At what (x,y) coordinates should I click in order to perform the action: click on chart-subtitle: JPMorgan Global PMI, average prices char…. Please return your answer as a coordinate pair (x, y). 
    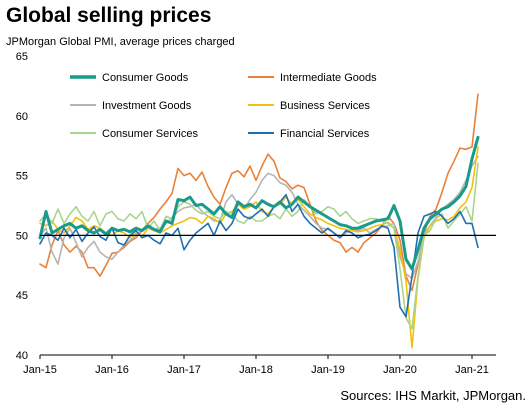
    Looking at the image, I should click on (120, 42).